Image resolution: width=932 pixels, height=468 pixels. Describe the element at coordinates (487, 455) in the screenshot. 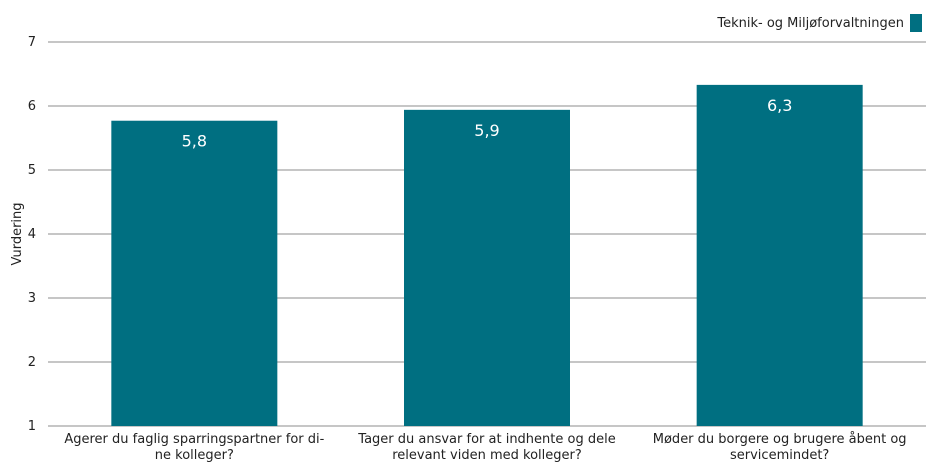

I see `x-tick-label: relevant viden med kolleger?` at that location.